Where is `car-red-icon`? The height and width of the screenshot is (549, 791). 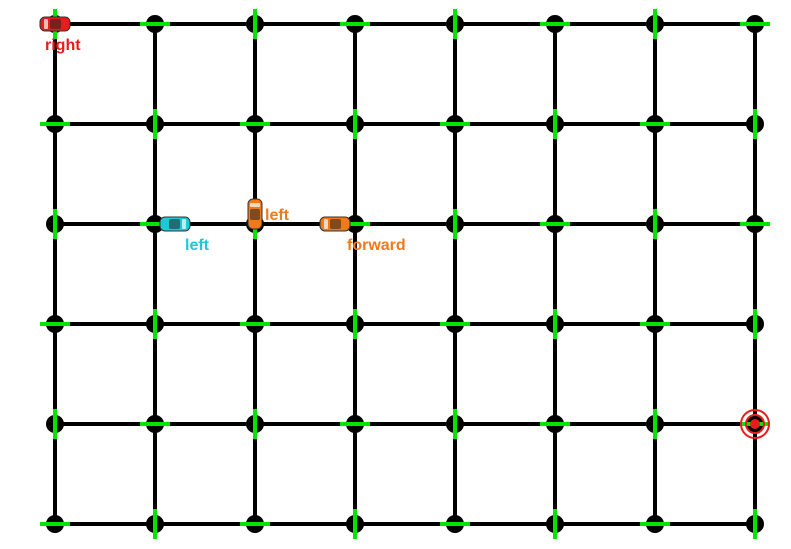
car-red-icon is located at coordinates (55, 24).